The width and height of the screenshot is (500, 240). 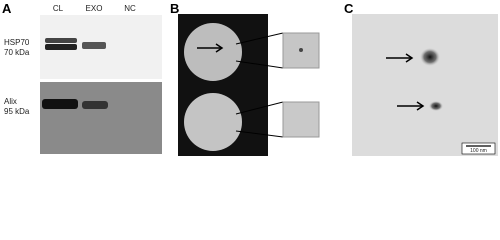 What do you see at coordinates (58, 8) in the screenshot?
I see `lane-label: CL` at bounding box center [58, 8].